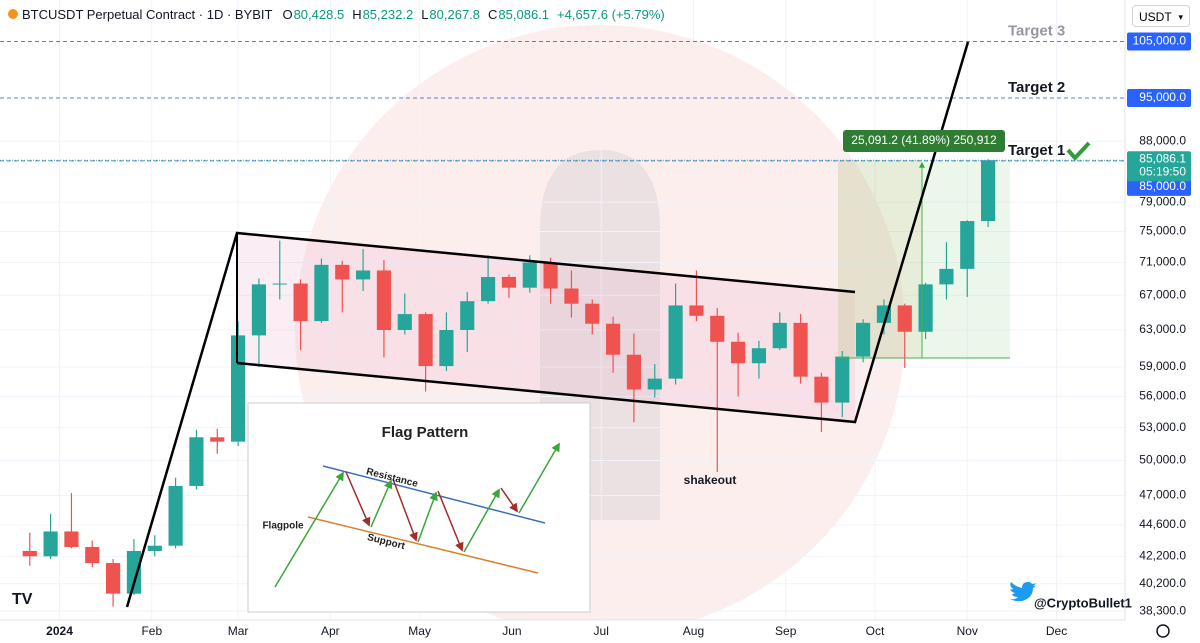  What do you see at coordinates (1036, 30) in the screenshot?
I see `target-label: Target 3` at bounding box center [1036, 30].